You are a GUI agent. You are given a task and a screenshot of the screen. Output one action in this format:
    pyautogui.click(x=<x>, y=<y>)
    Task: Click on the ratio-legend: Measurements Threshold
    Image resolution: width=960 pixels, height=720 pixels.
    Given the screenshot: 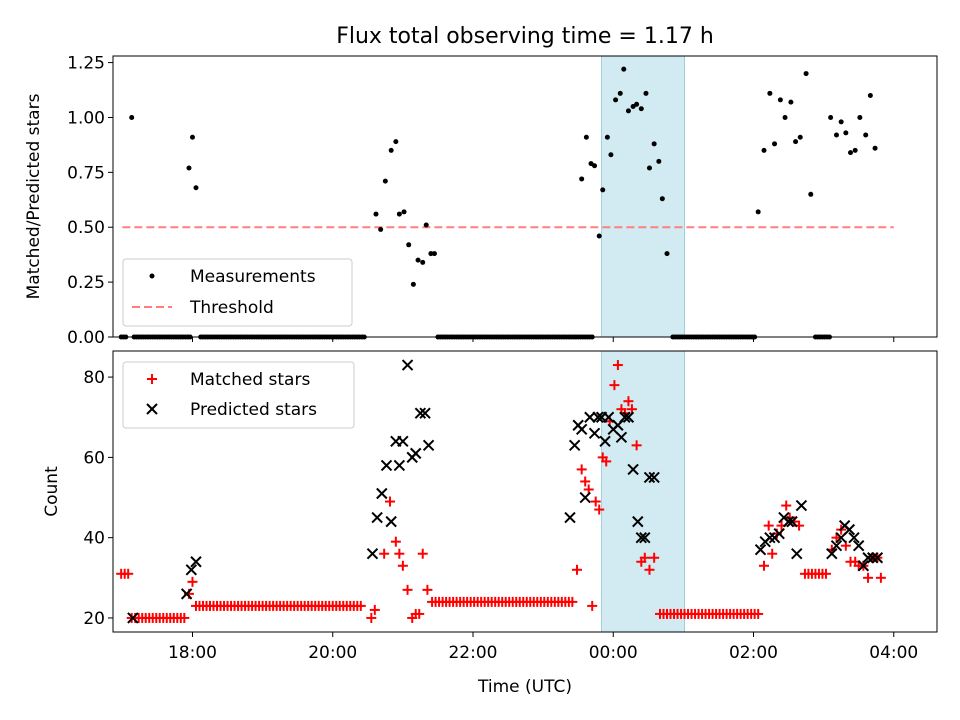 What is the action you would take?
    pyautogui.click(x=237, y=292)
    